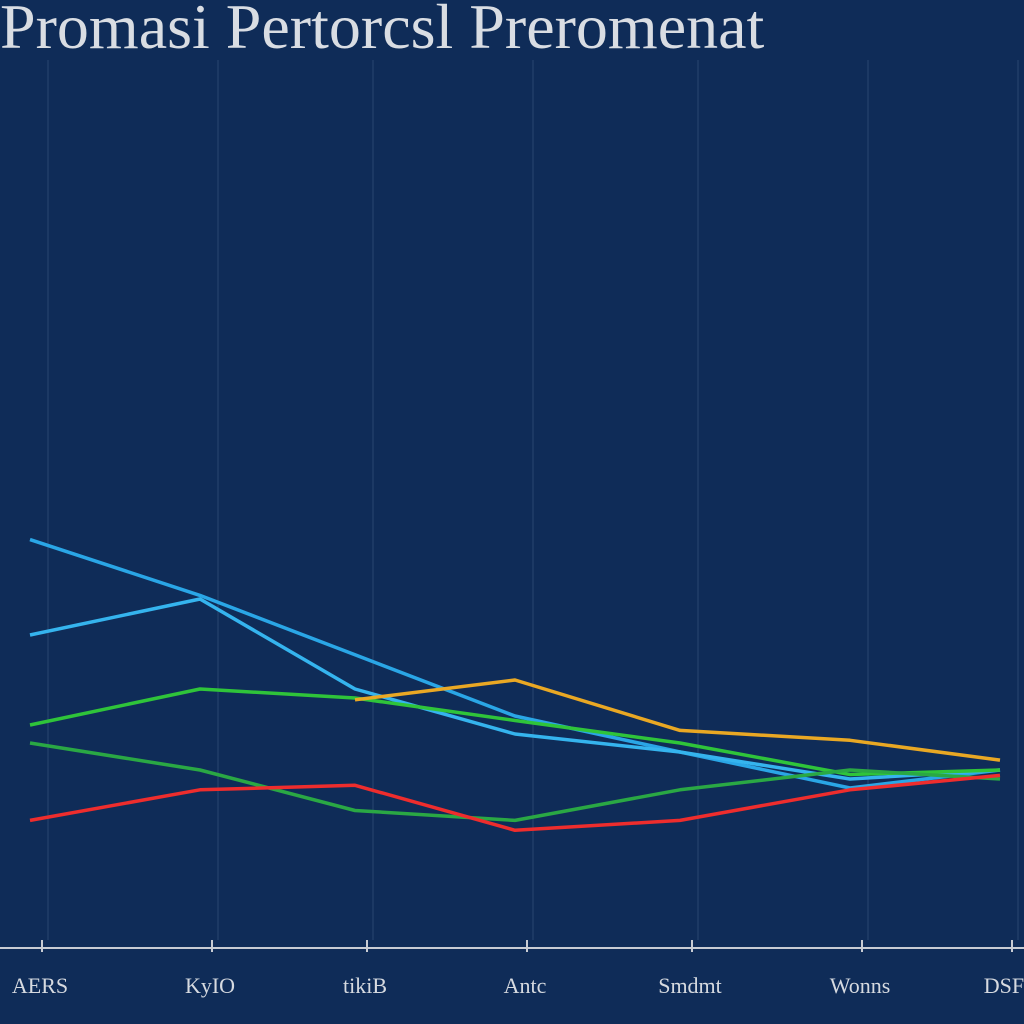 This screenshot has width=1024, height=1024. I want to click on x-tick-label: tikiB, so click(365, 985).